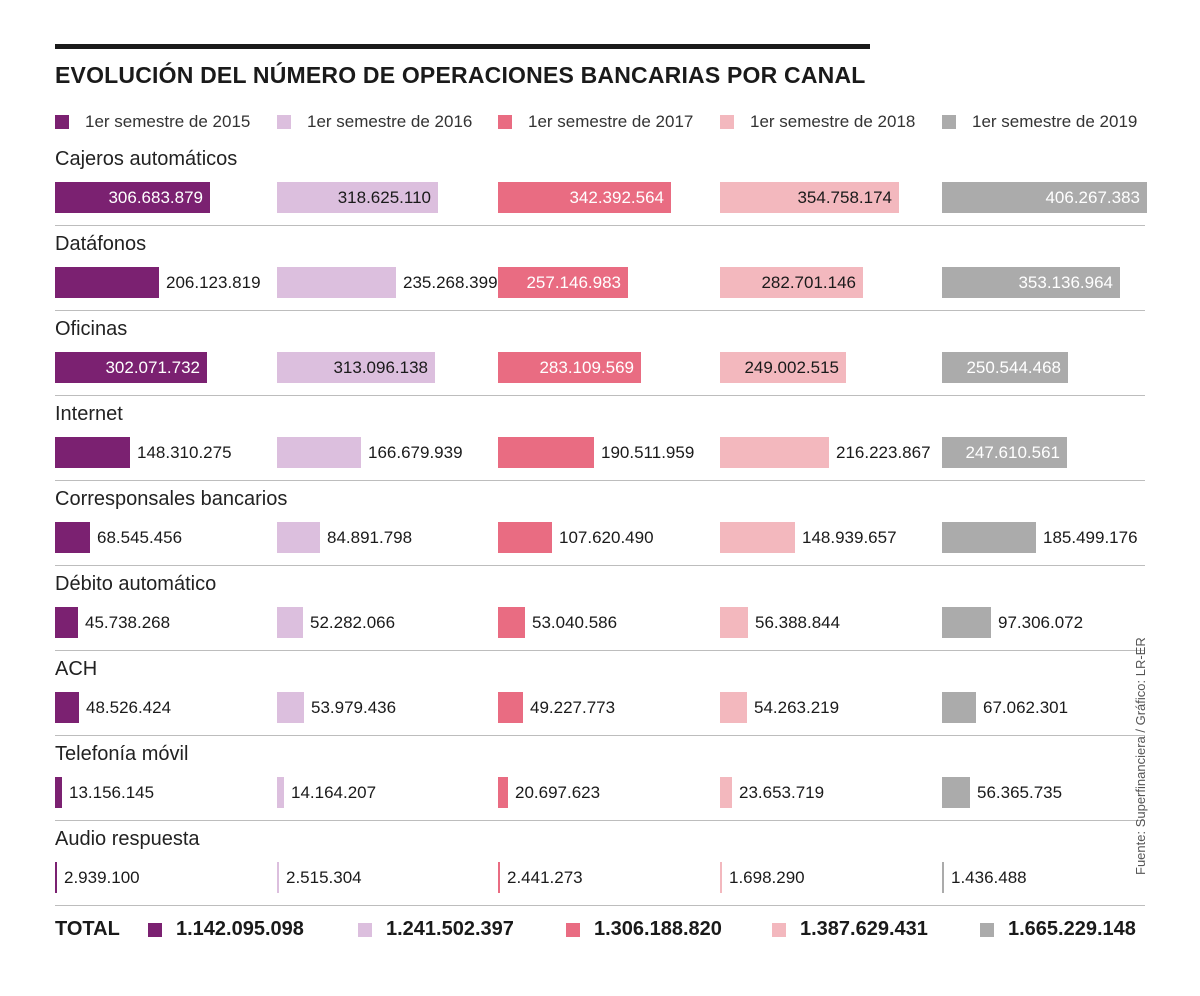 The width and height of the screenshot is (1200, 996). I want to click on bar-cell: 49.227.773, so click(600, 707).